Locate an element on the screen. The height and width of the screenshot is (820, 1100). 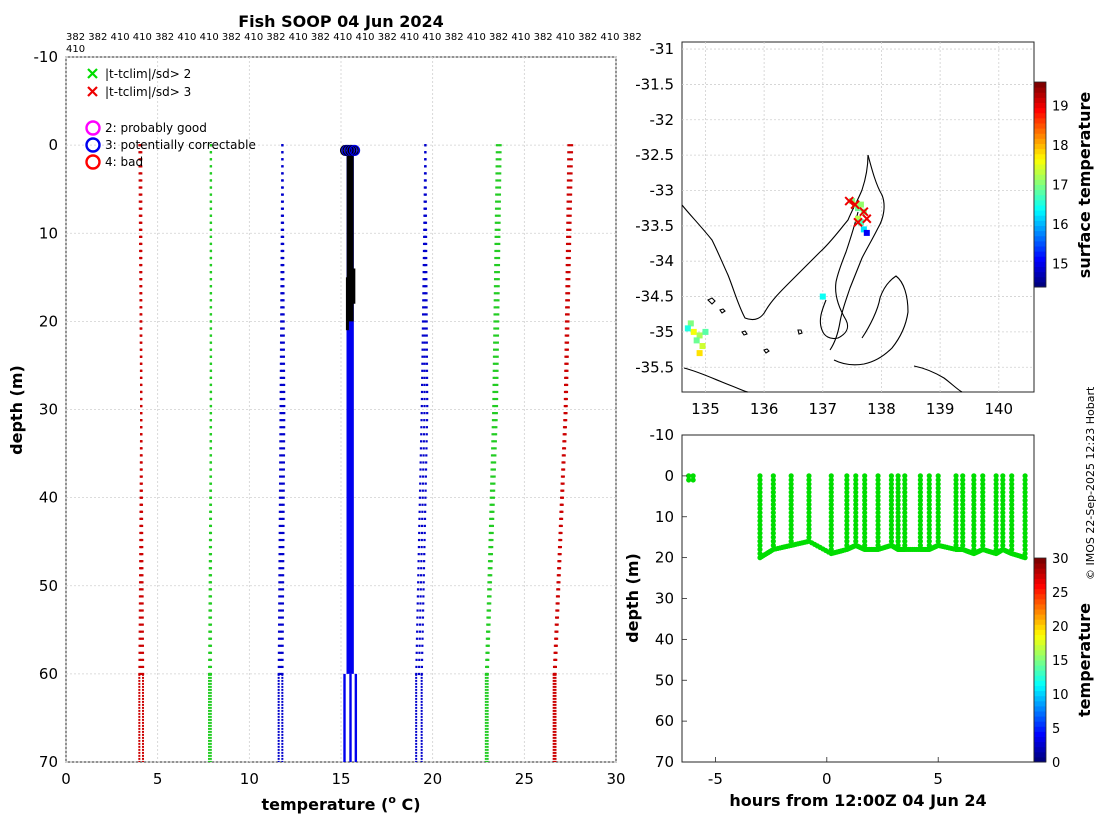
td-data is located at coordinates (857, 517).